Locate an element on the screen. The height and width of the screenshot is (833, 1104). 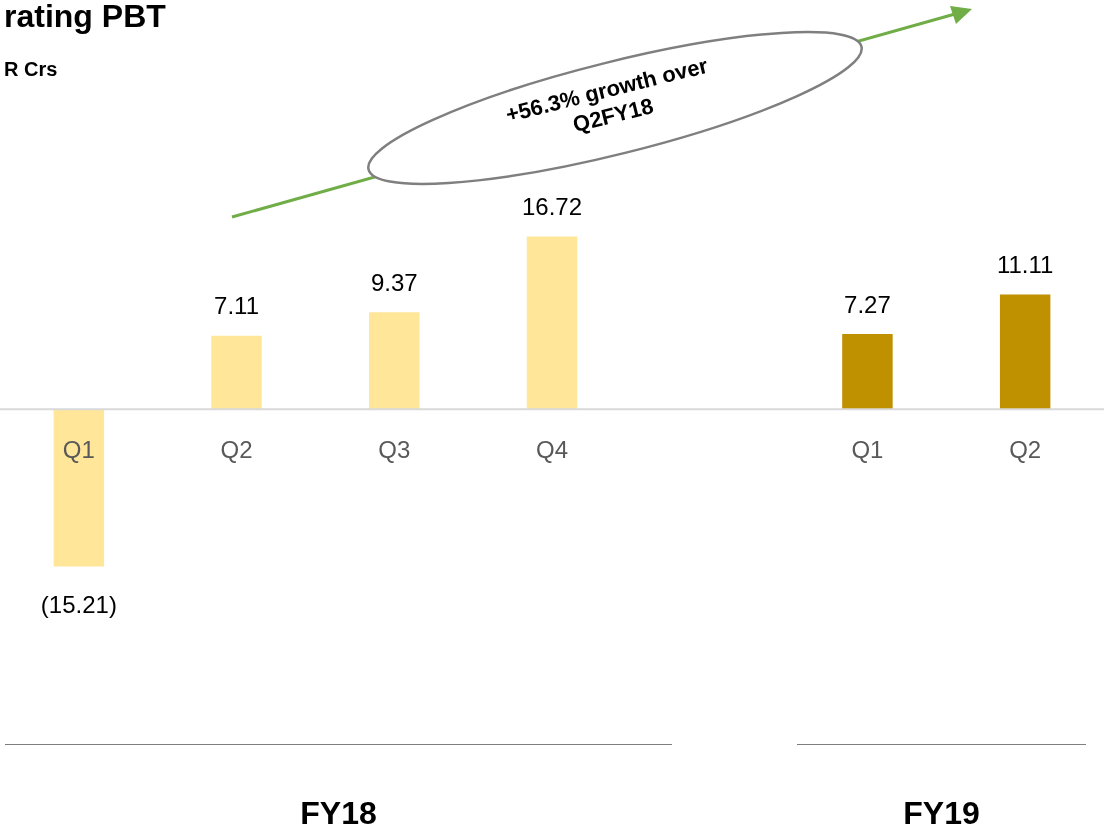
x-tick-label: Q3 is located at coordinates (394, 449).